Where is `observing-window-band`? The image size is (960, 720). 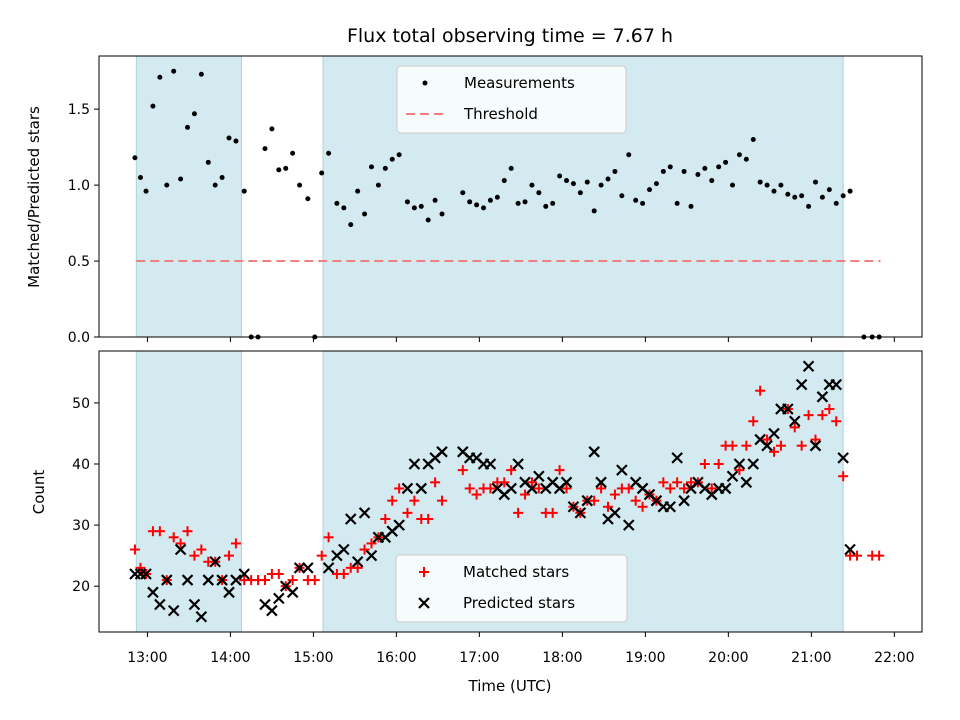 observing-window-band is located at coordinates (188, 196).